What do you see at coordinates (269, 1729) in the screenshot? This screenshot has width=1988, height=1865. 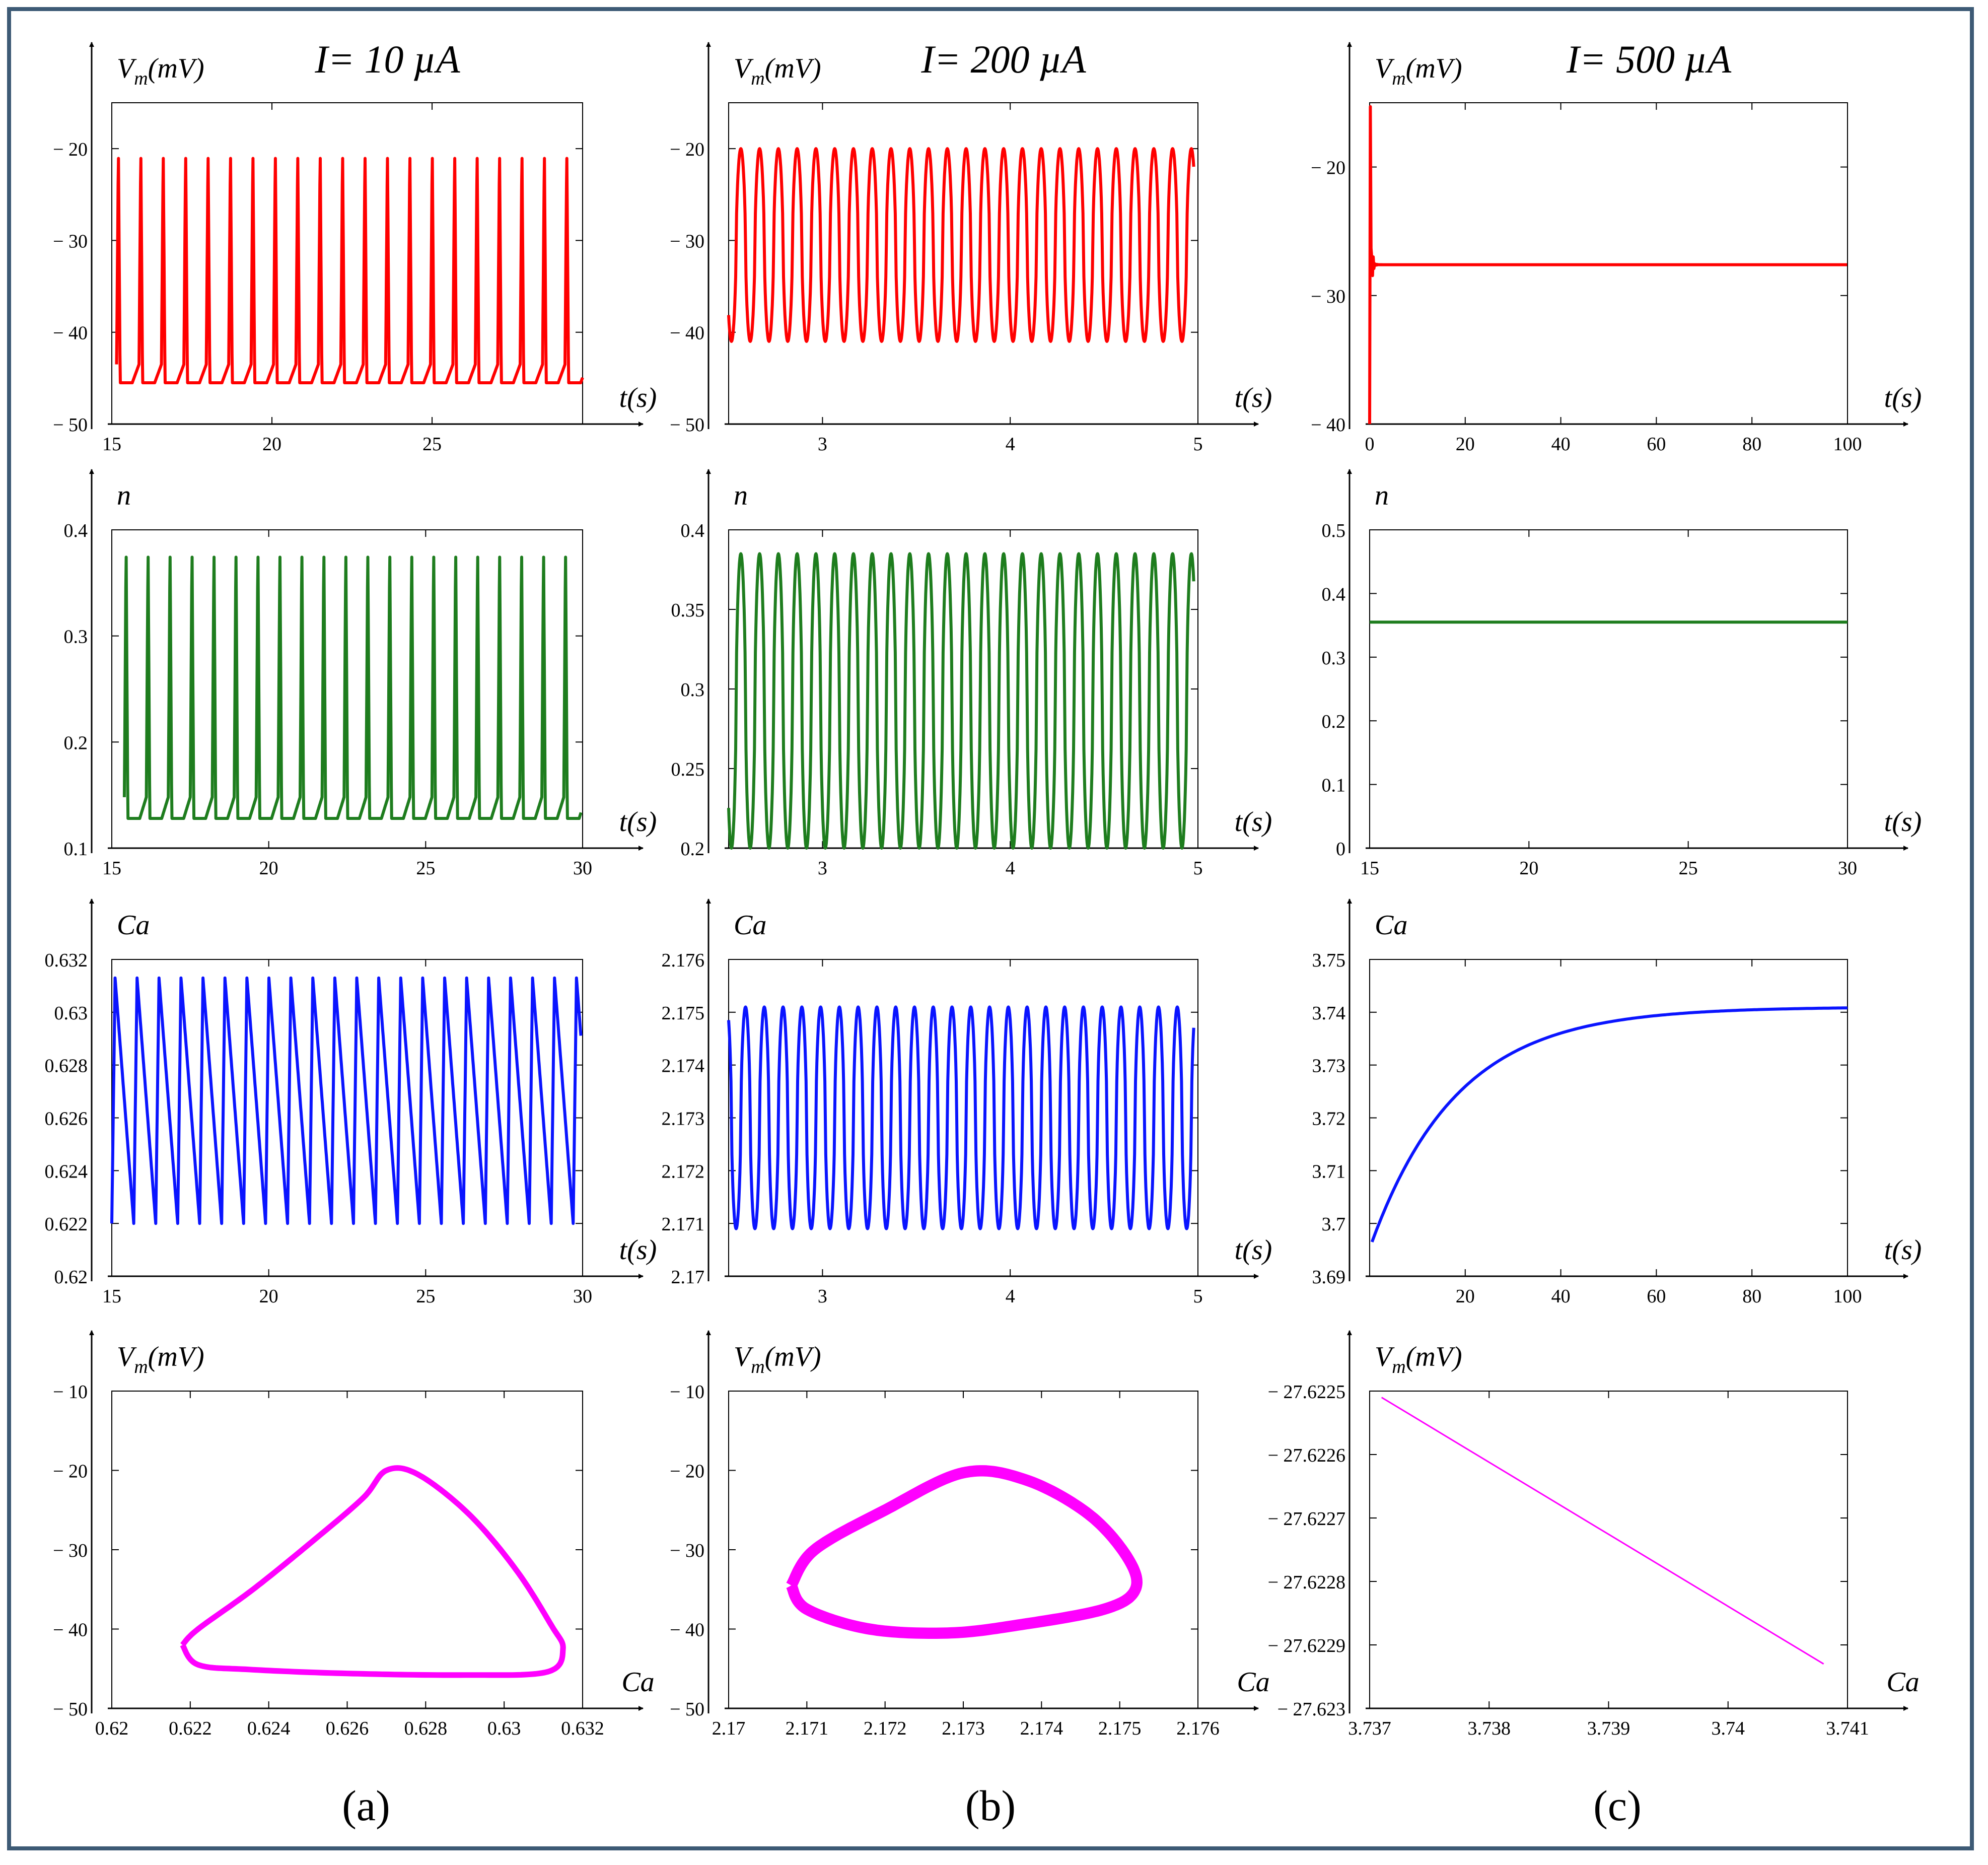 I see `x-tick-label: 0.624` at bounding box center [269, 1729].